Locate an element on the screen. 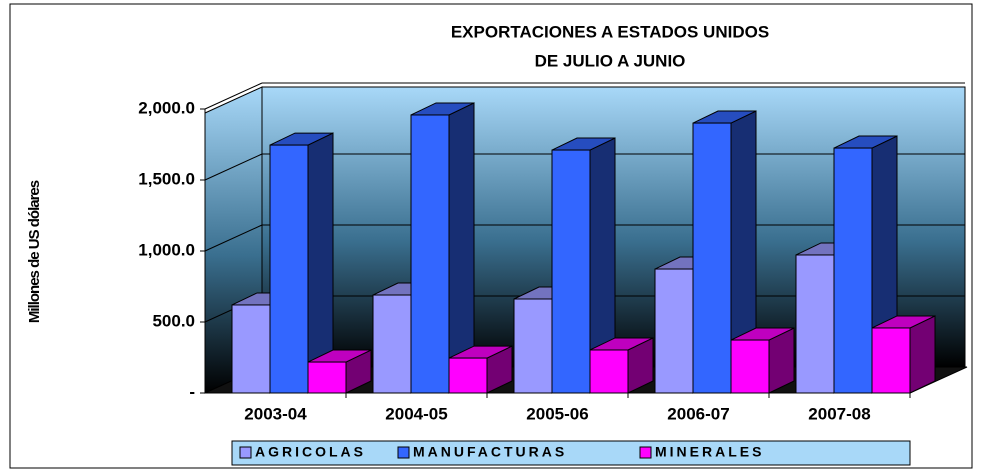 Image resolution: width=981 pixels, height=476 pixels. legend-label: MINERALES is located at coordinates (709, 452).